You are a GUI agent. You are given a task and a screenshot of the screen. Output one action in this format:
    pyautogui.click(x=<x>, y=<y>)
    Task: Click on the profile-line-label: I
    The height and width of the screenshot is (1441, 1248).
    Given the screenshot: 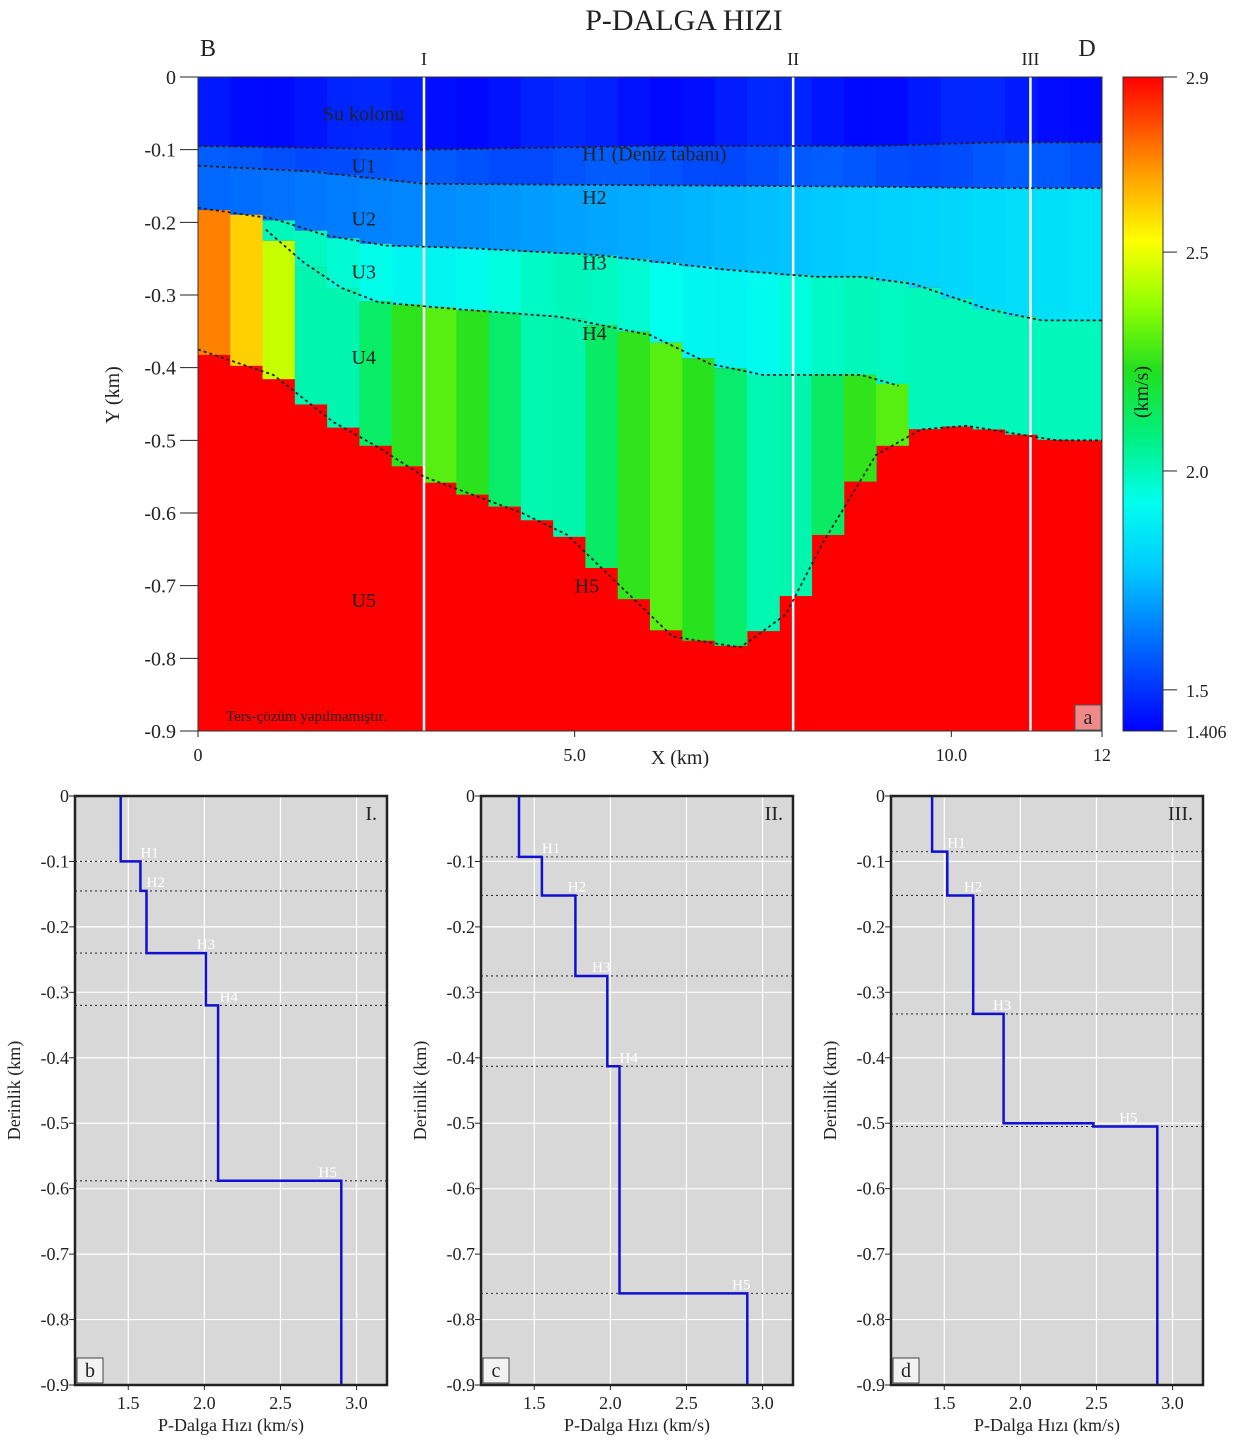 What is the action you would take?
    pyautogui.click(x=424, y=59)
    